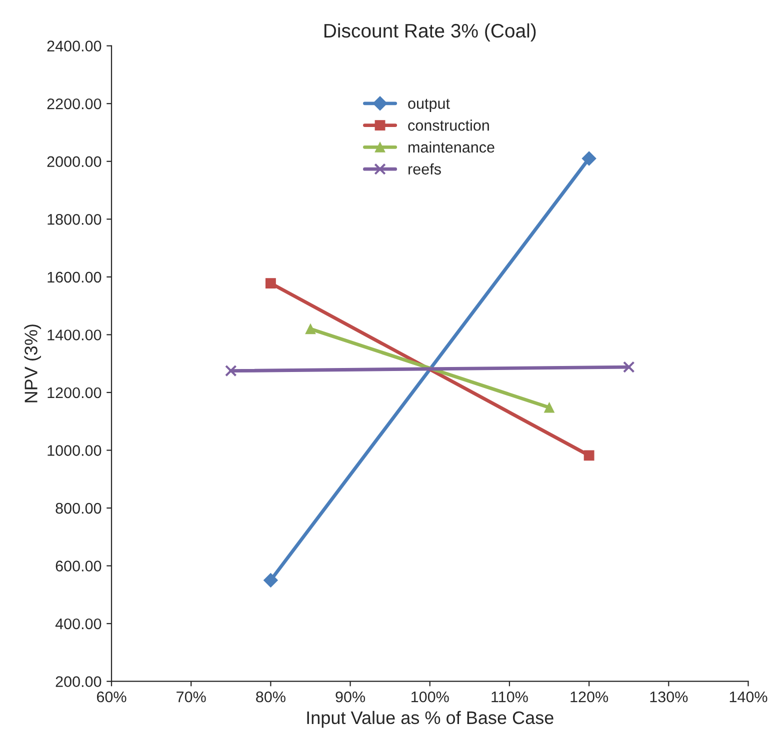 The width and height of the screenshot is (769, 739). Describe the element at coordinates (749, 696) in the screenshot. I see `x-tick-label: 140%` at that location.